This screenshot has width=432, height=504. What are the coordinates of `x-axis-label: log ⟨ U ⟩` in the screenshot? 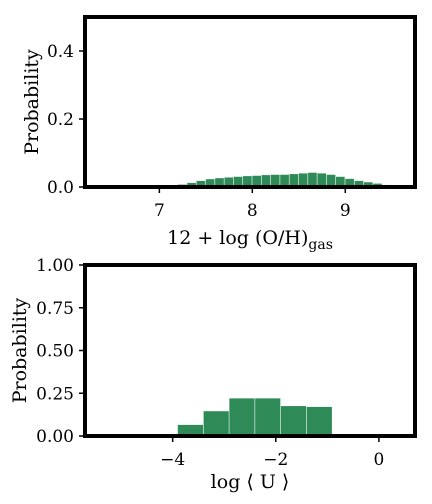 It's located at (250, 482).